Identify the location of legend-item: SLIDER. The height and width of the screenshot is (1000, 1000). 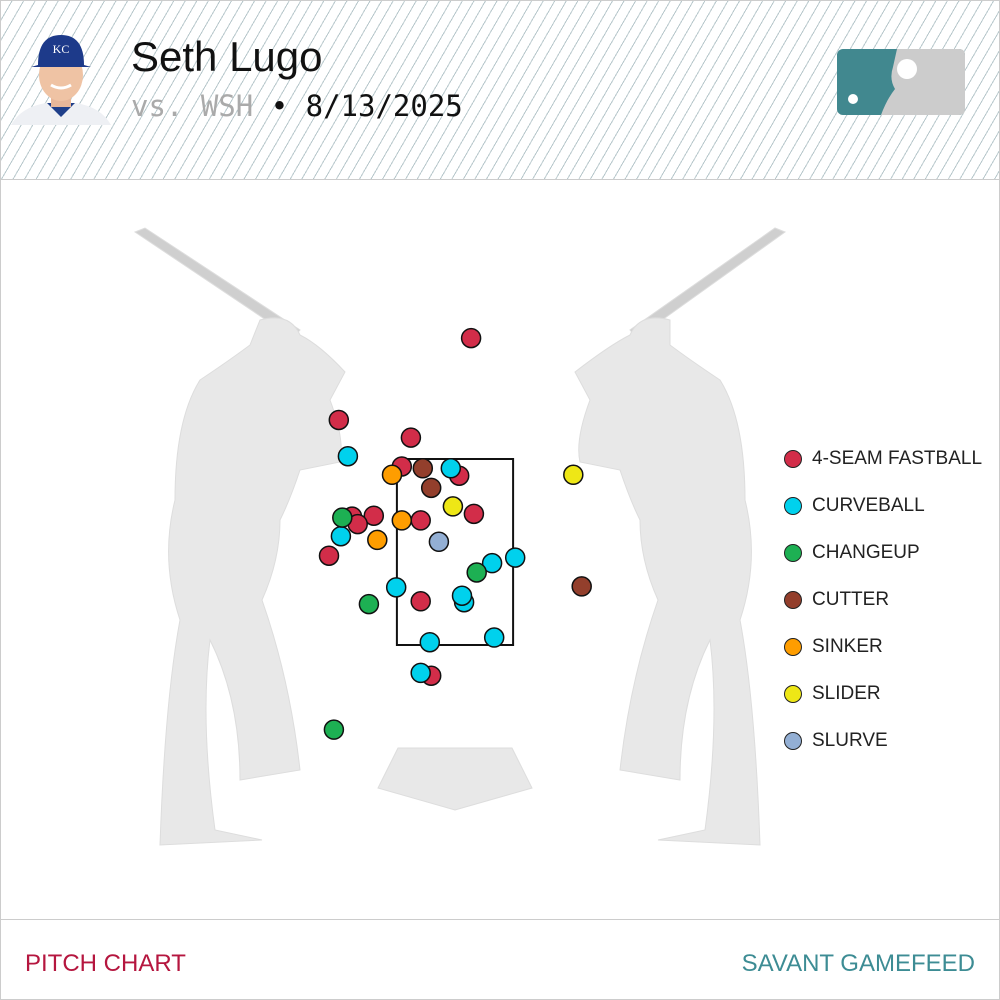
(883, 693).